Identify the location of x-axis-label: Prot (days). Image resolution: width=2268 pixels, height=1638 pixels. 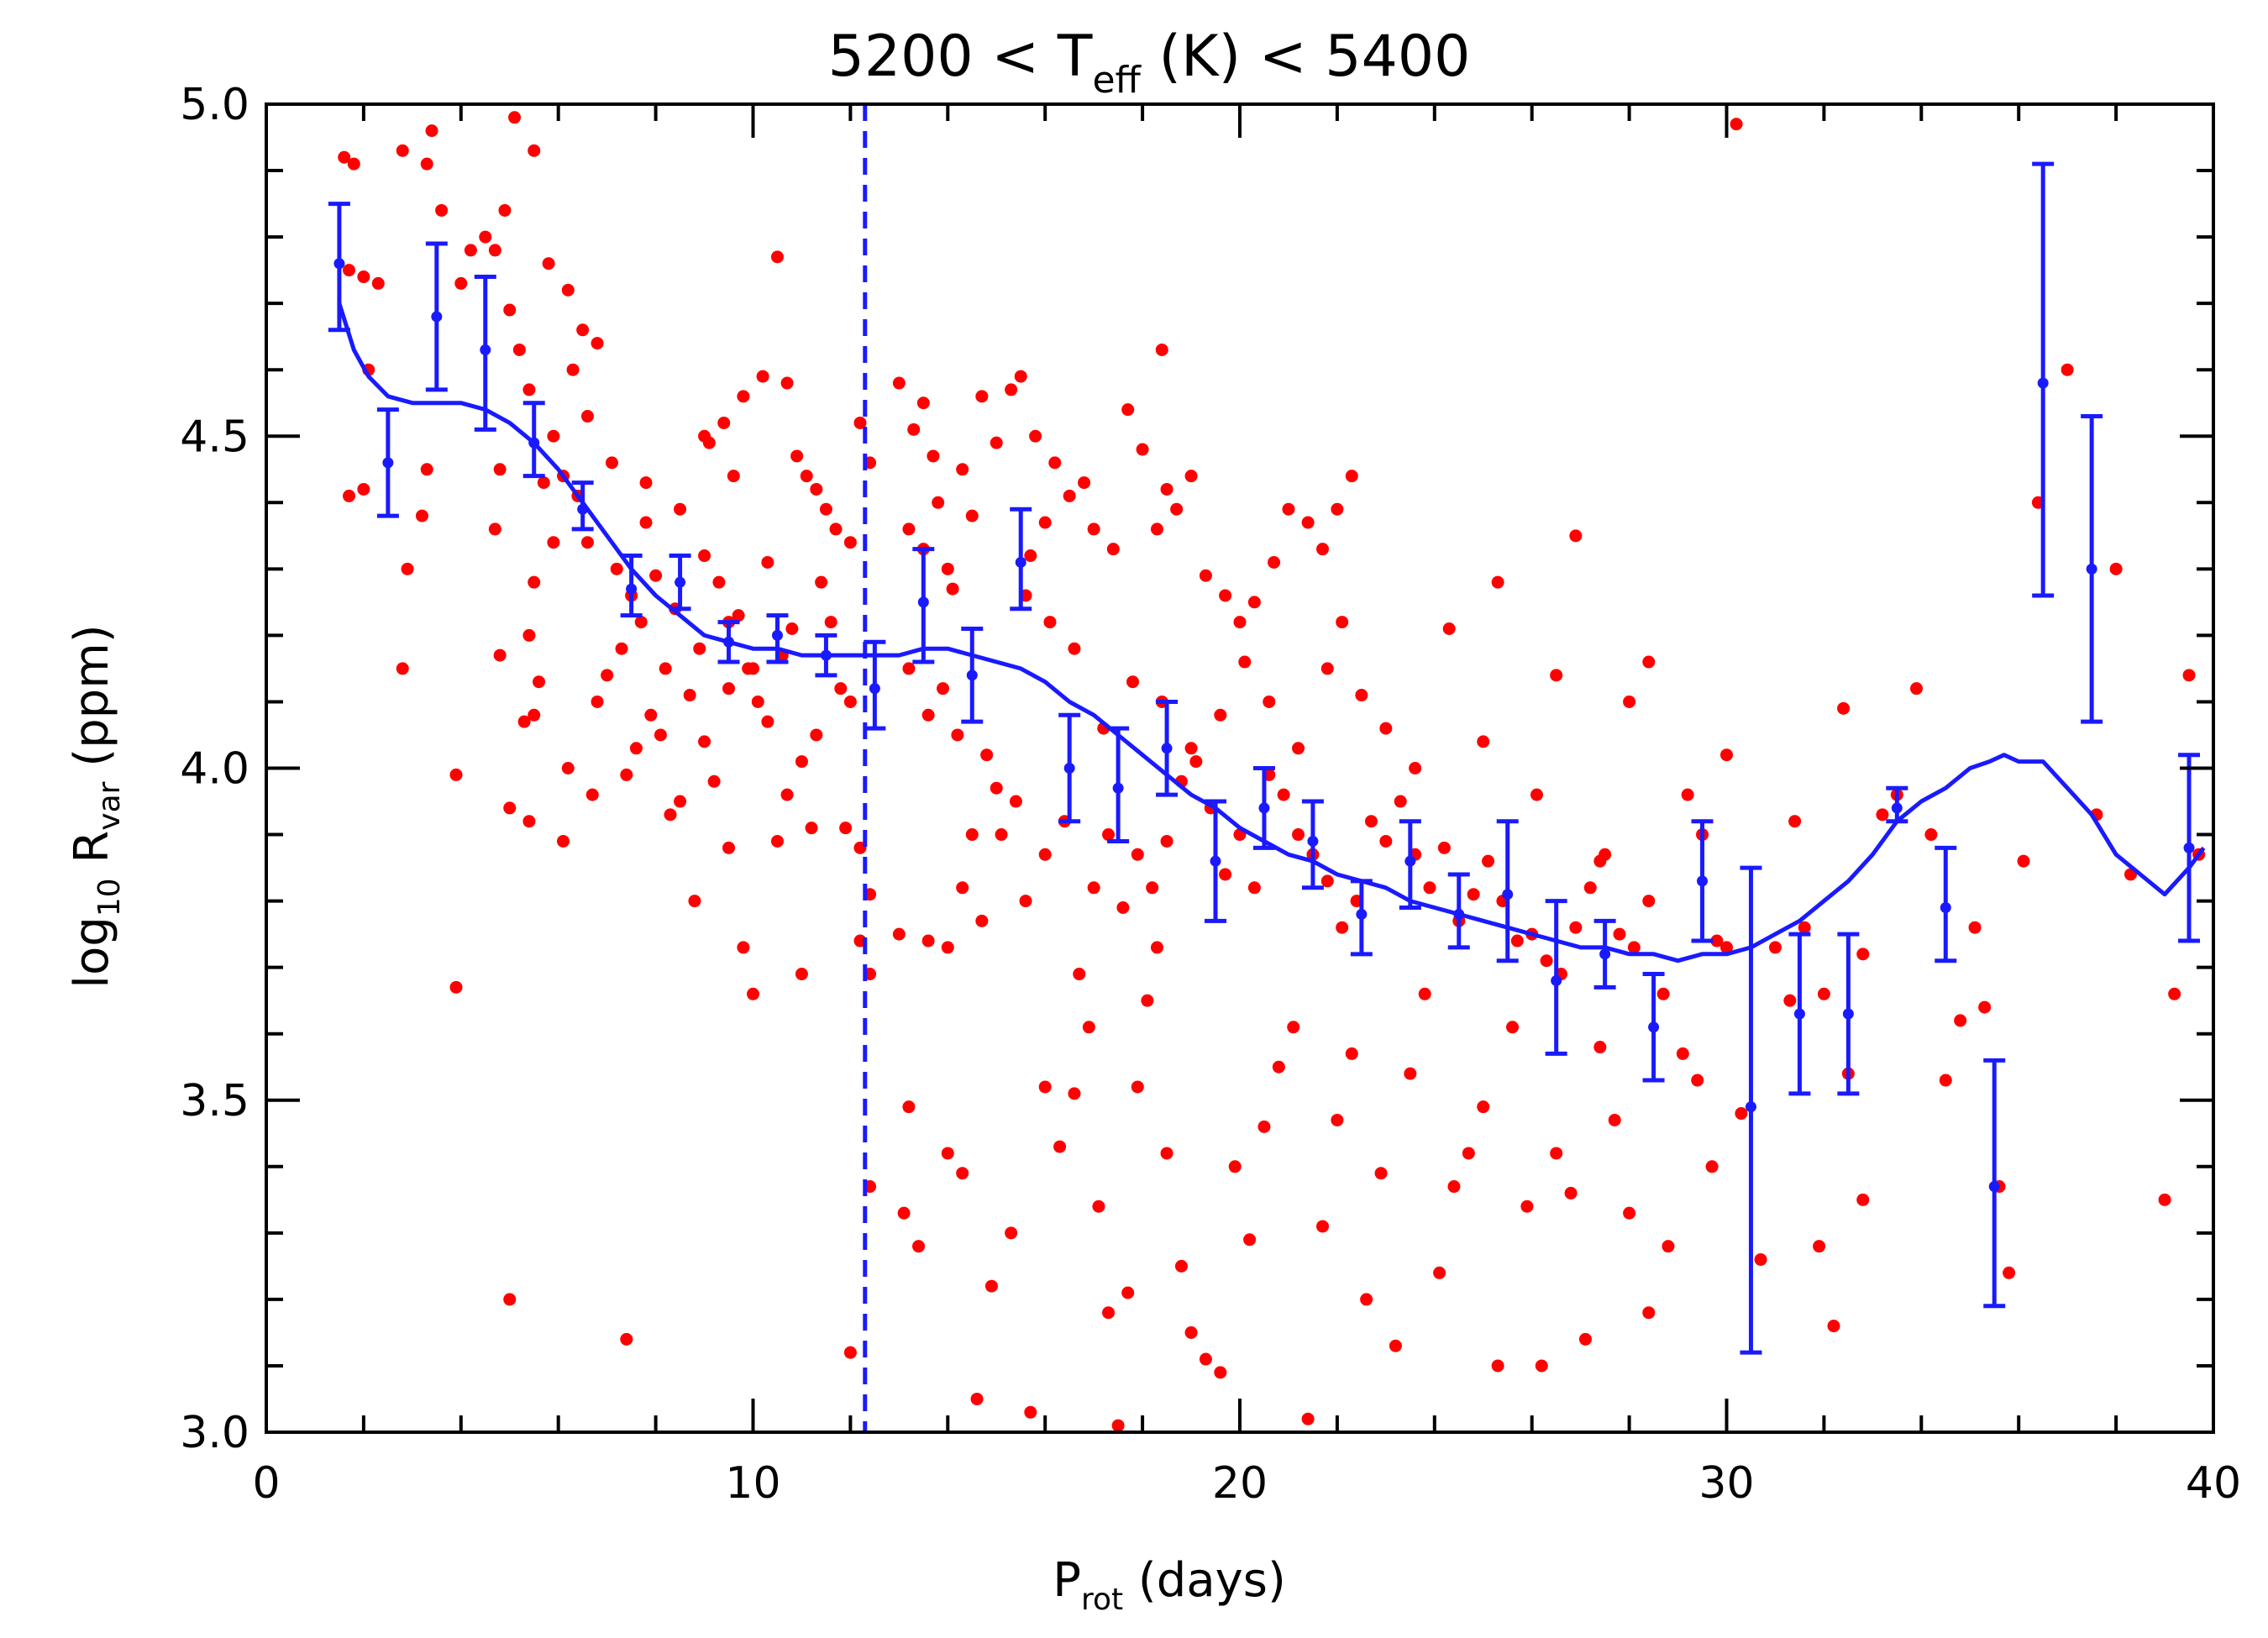
(1169, 1585).